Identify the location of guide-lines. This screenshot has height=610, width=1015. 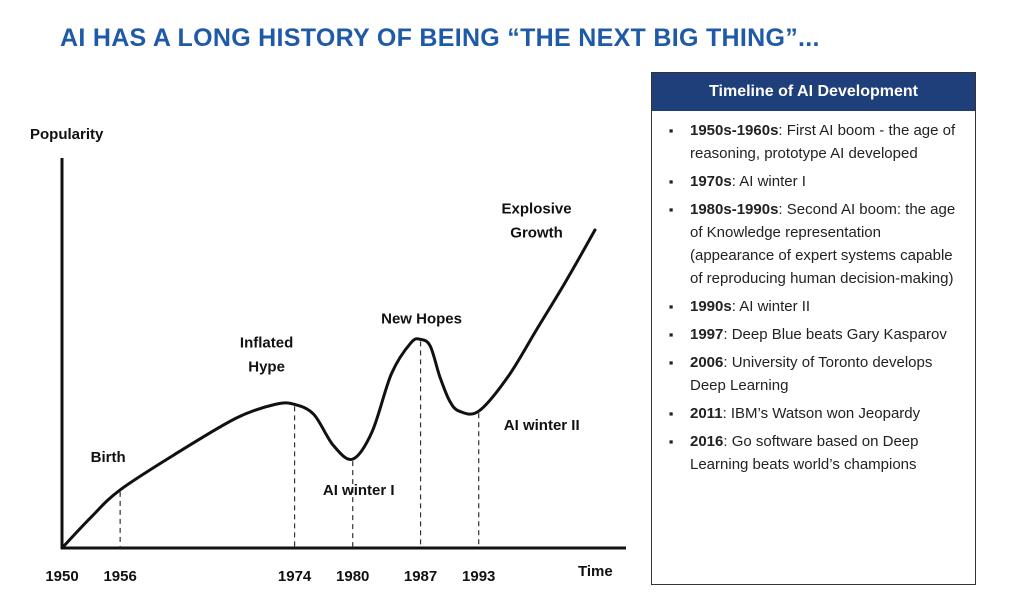
(299, 444).